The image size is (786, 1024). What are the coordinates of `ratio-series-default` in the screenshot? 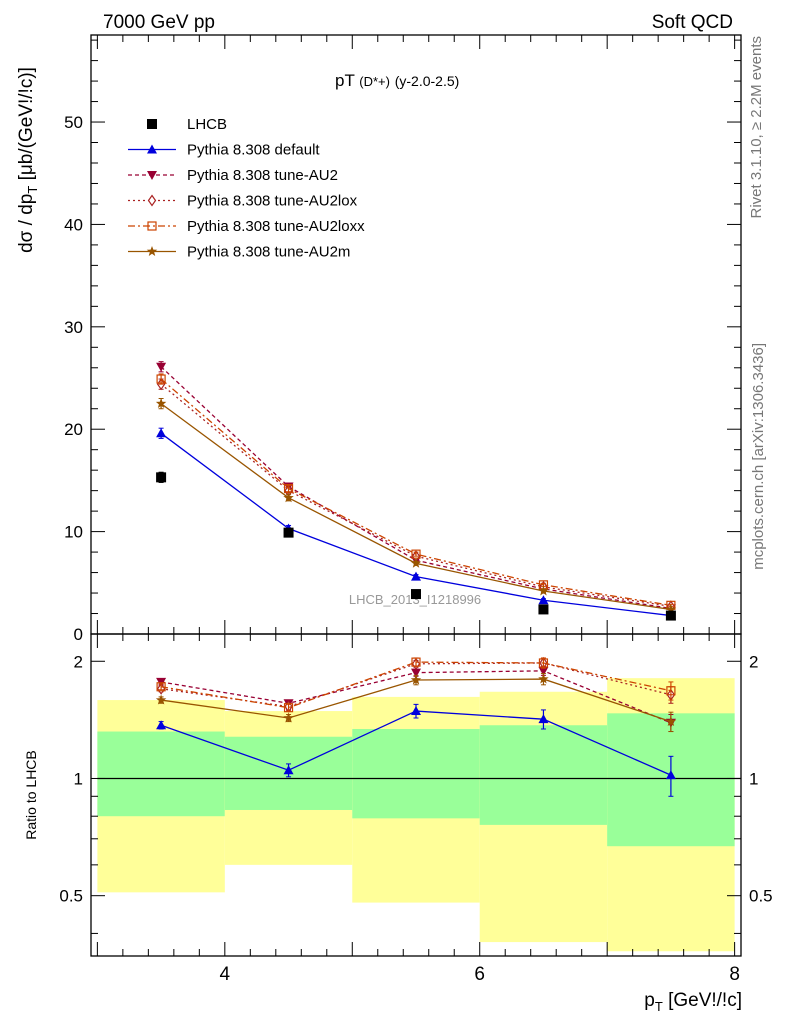 It's located at (416, 750).